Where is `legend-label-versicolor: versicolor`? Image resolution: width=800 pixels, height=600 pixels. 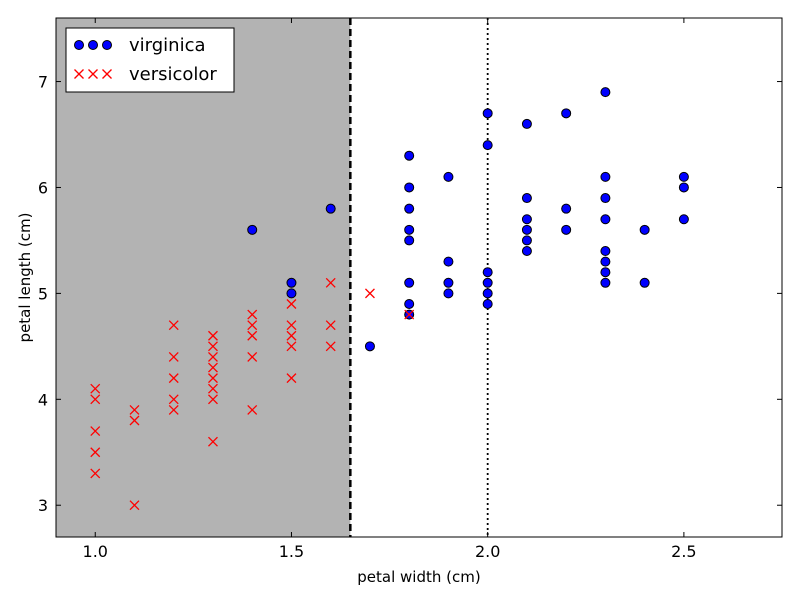 legend-label-versicolor: versicolor is located at coordinates (173, 74).